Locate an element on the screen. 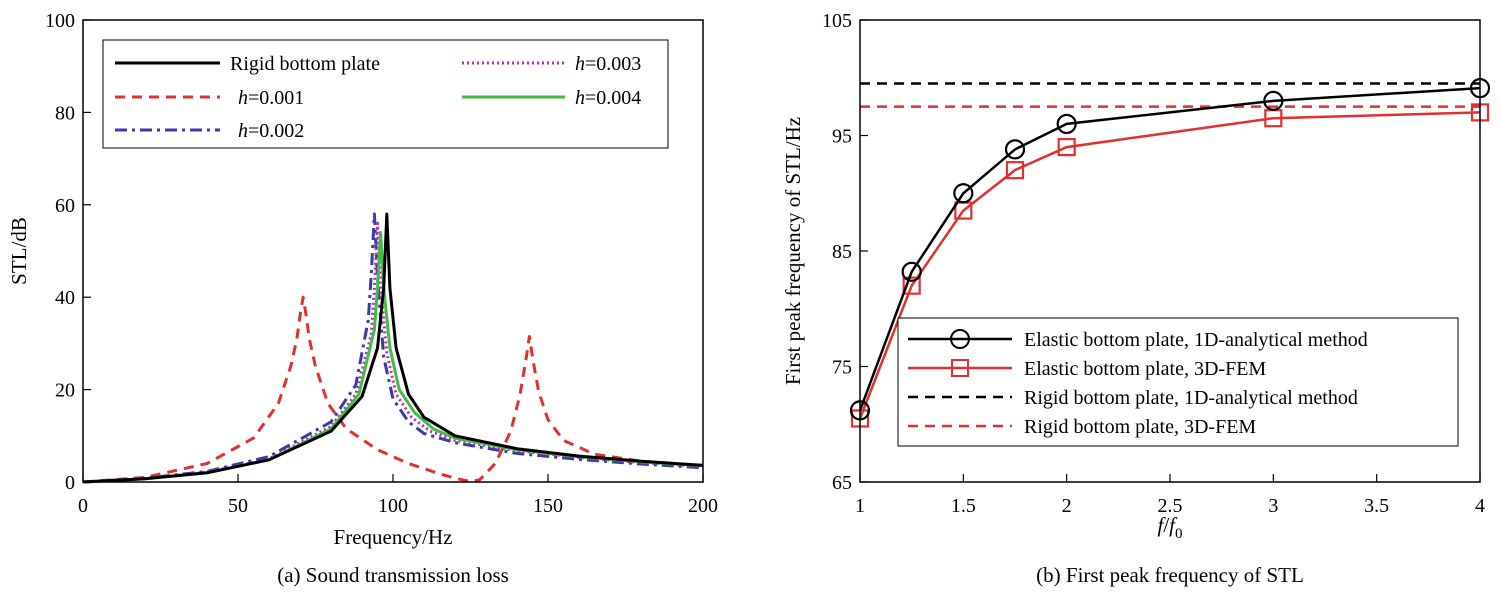 This screenshot has height=595, width=1500. panel-b-x-axis-label: f/f0 is located at coordinates (1169, 527).